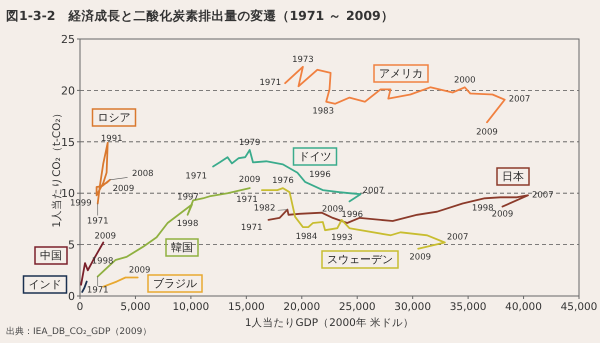 The image size is (600, 343). What do you see at coordinates (111, 139) in the screenshot?
I see `annotation: 1991` at bounding box center [111, 139].